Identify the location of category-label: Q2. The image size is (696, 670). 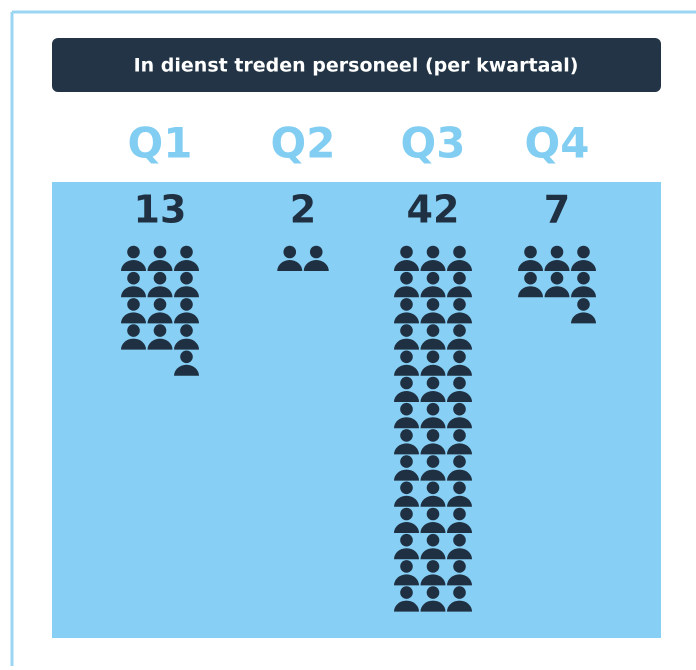
(303, 143).